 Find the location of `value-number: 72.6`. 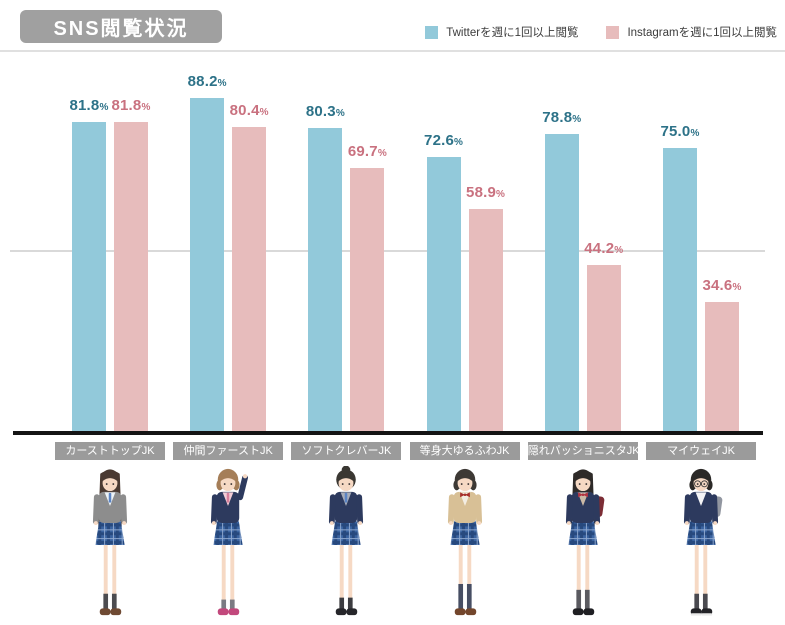

value-number: 72.6 is located at coordinates (439, 141).